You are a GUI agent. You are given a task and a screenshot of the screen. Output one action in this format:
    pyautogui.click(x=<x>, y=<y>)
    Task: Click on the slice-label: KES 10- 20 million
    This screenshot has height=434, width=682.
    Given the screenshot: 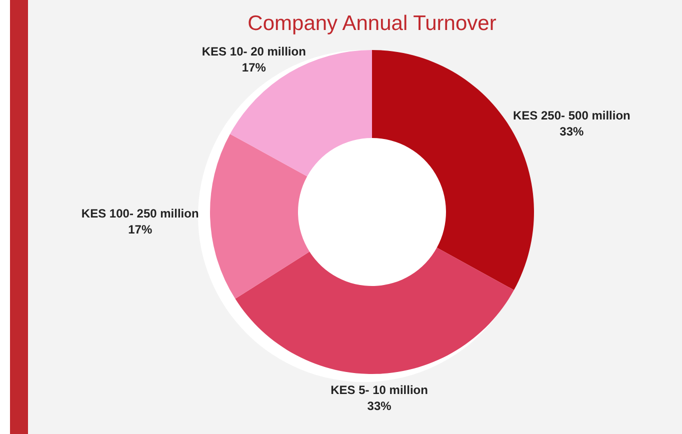 What is the action you would take?
    pyautogui.click(x=254, y=51)
    